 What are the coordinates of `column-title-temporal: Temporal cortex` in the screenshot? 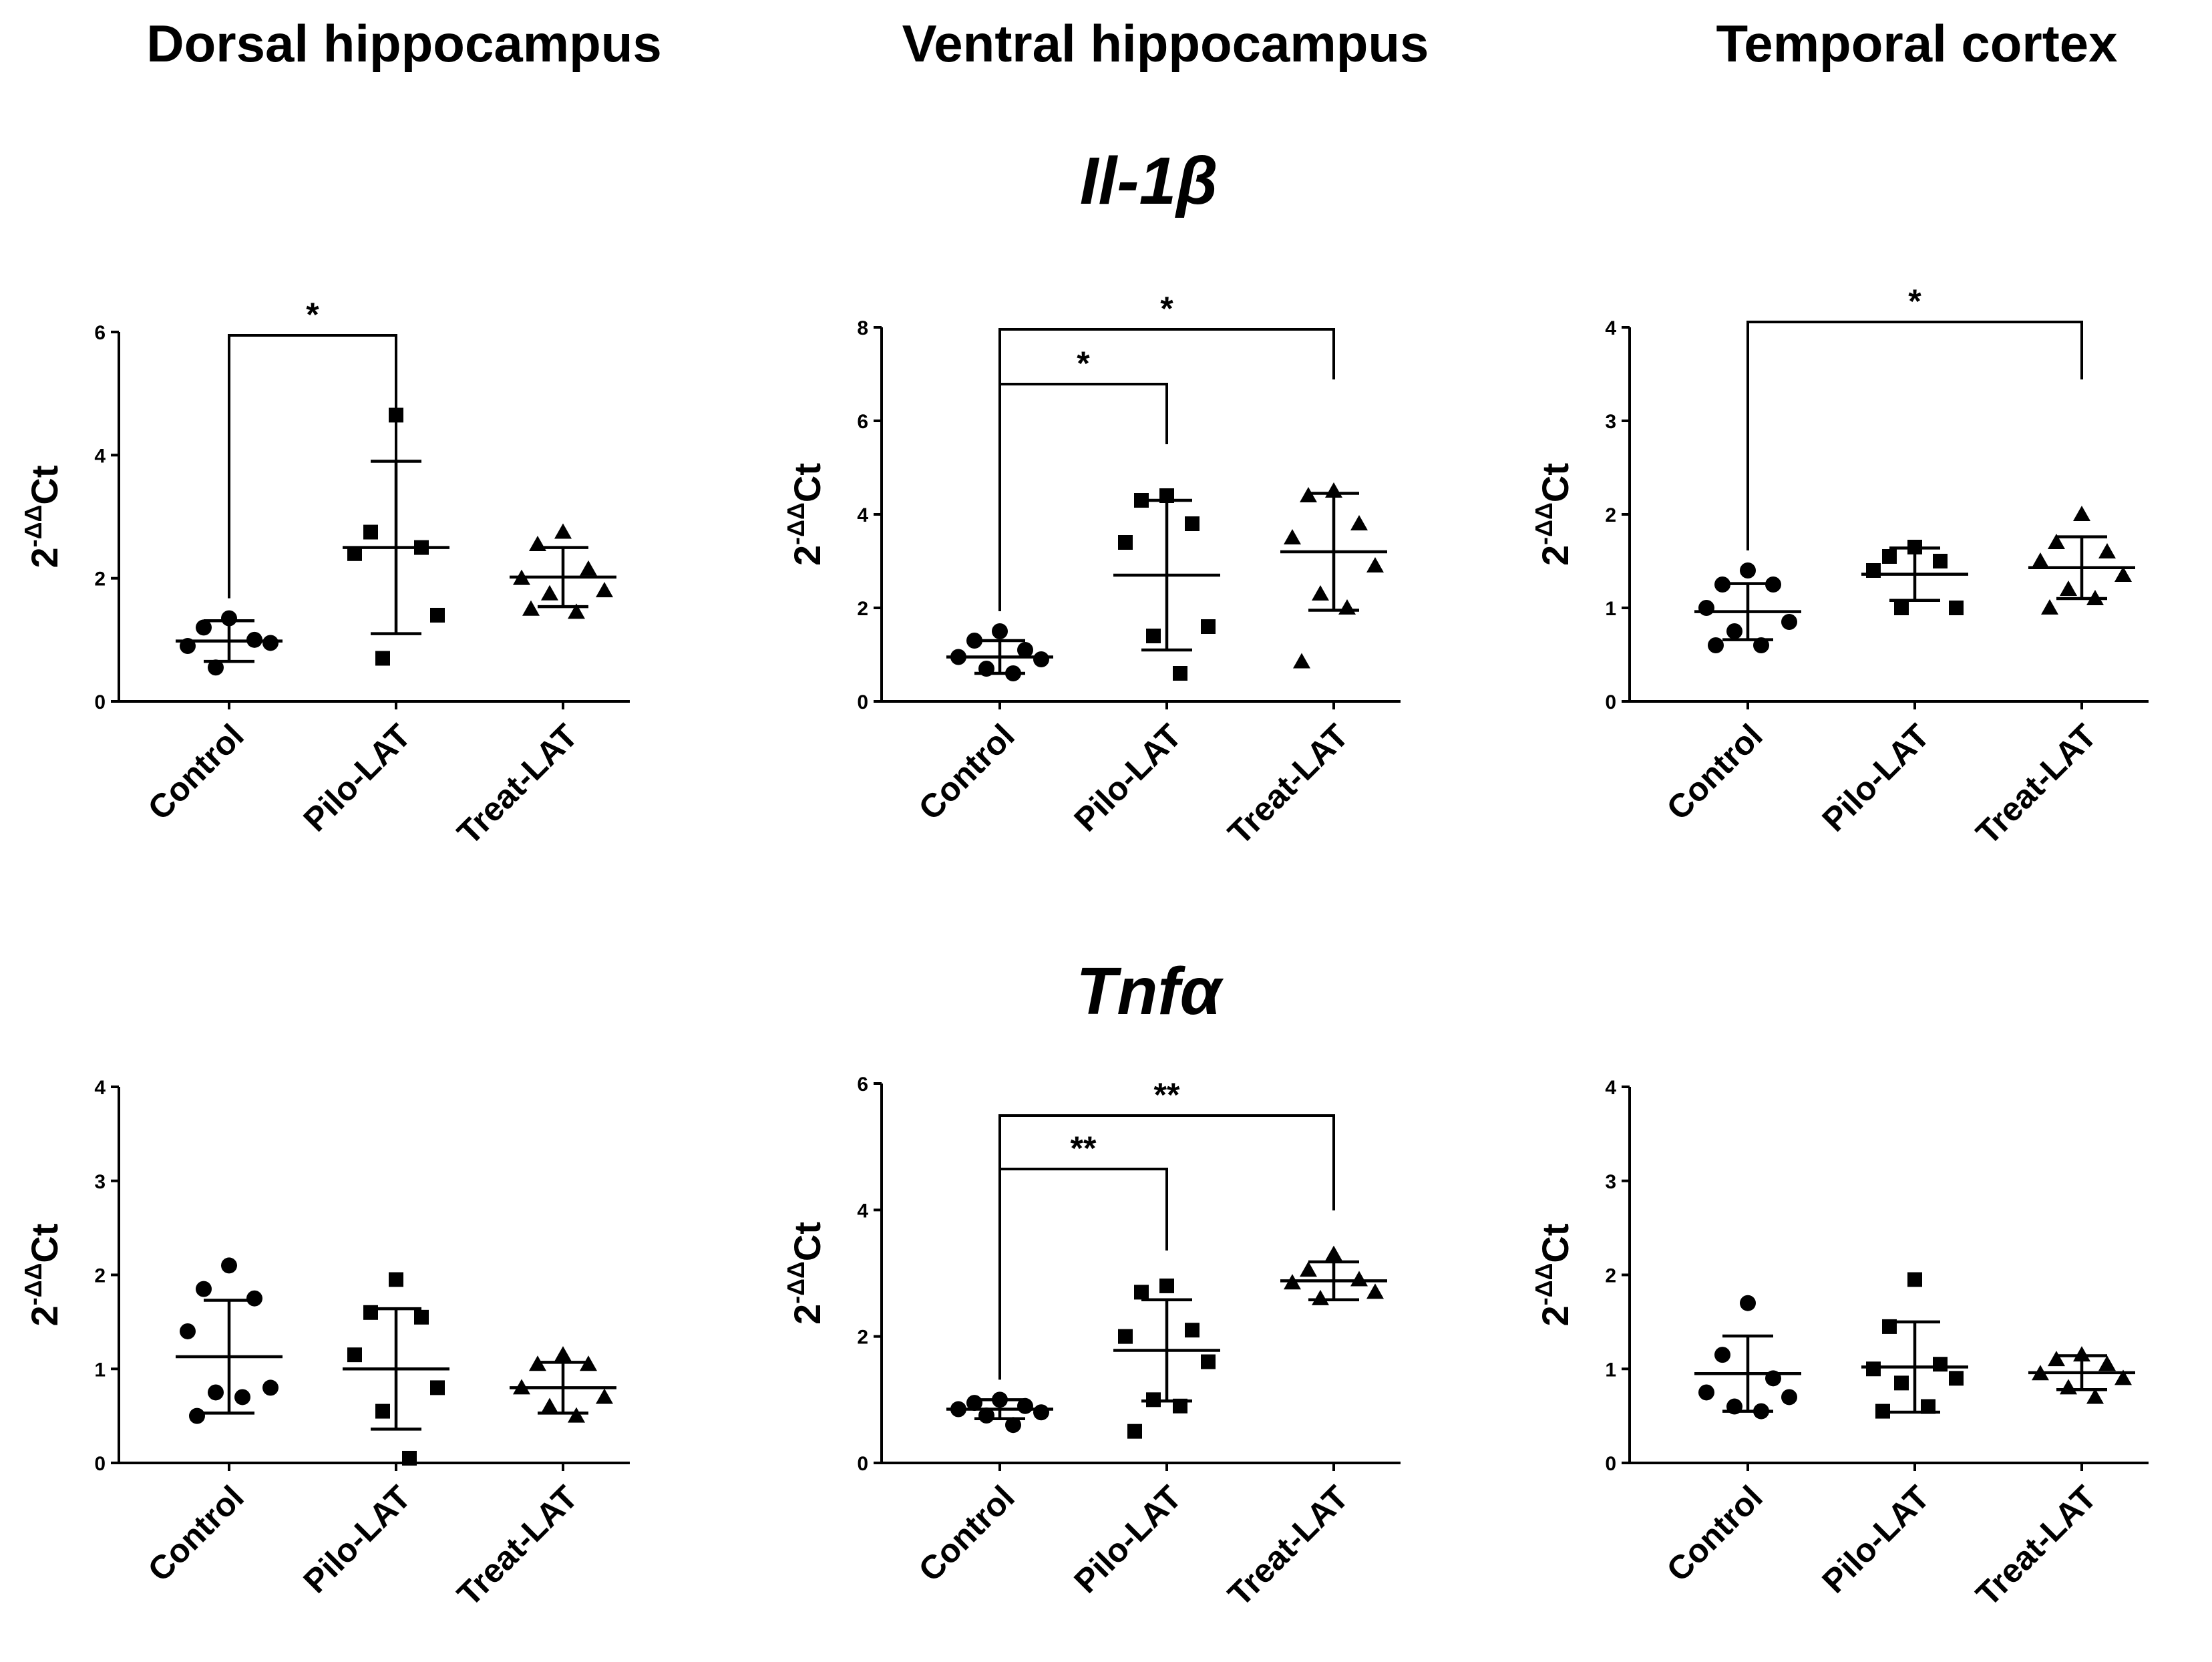 It's located at (1916, 44).